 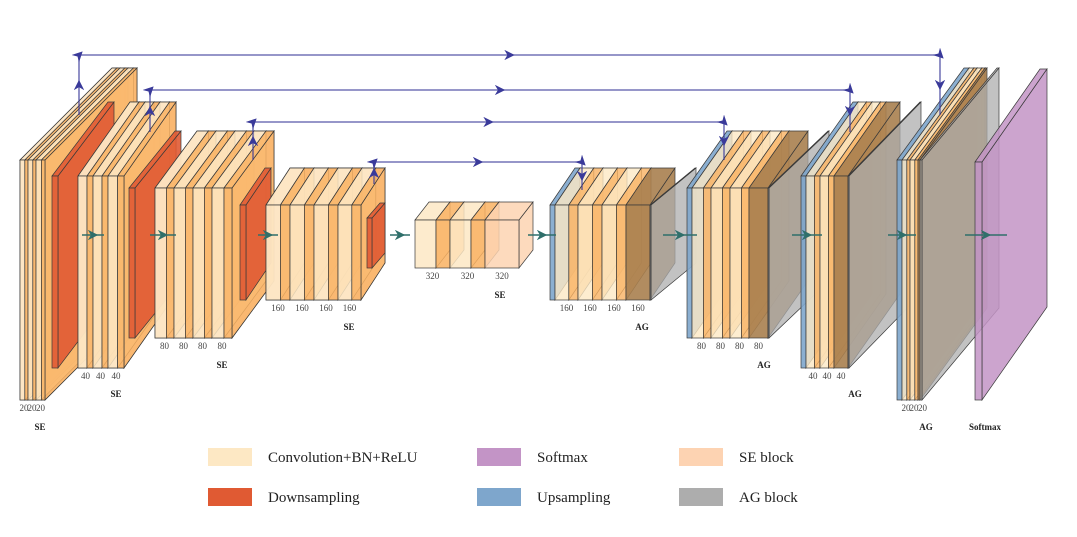 What do you see at coordinates (532, 457) in the screenshot?
I see `legend-item: Softmax` at bounding box center [532, 457].